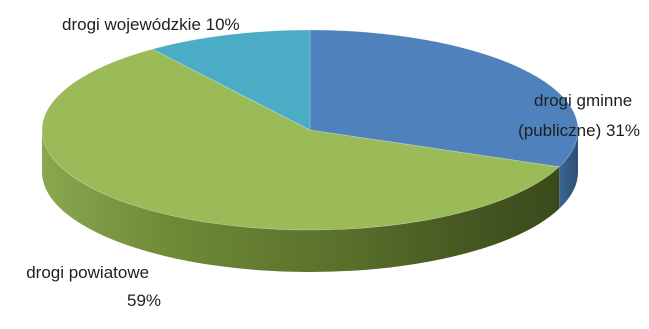  I want to click on slice-label-wojewodzkie: drogi wojewódzkie 10%, so click(151, 24).